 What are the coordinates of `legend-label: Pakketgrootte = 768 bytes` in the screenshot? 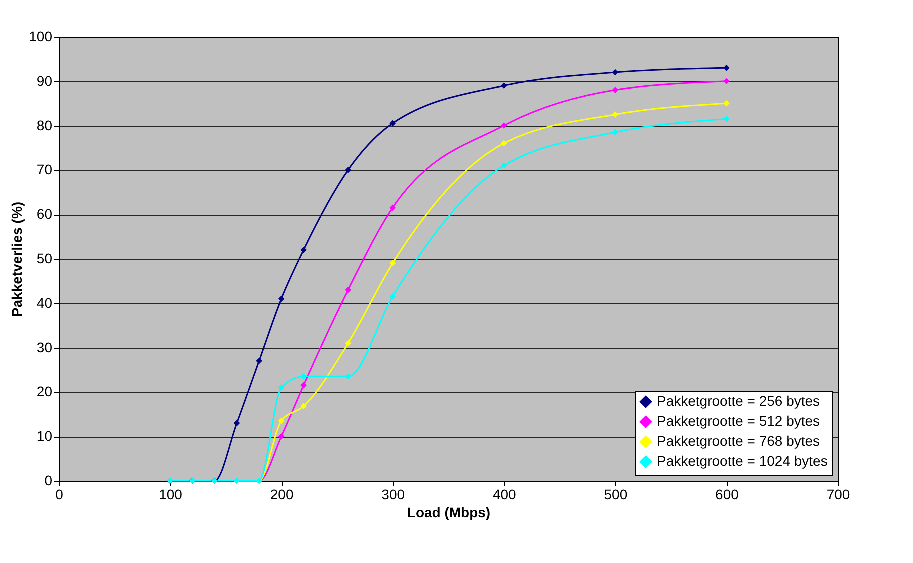 It's located at (738, 441).